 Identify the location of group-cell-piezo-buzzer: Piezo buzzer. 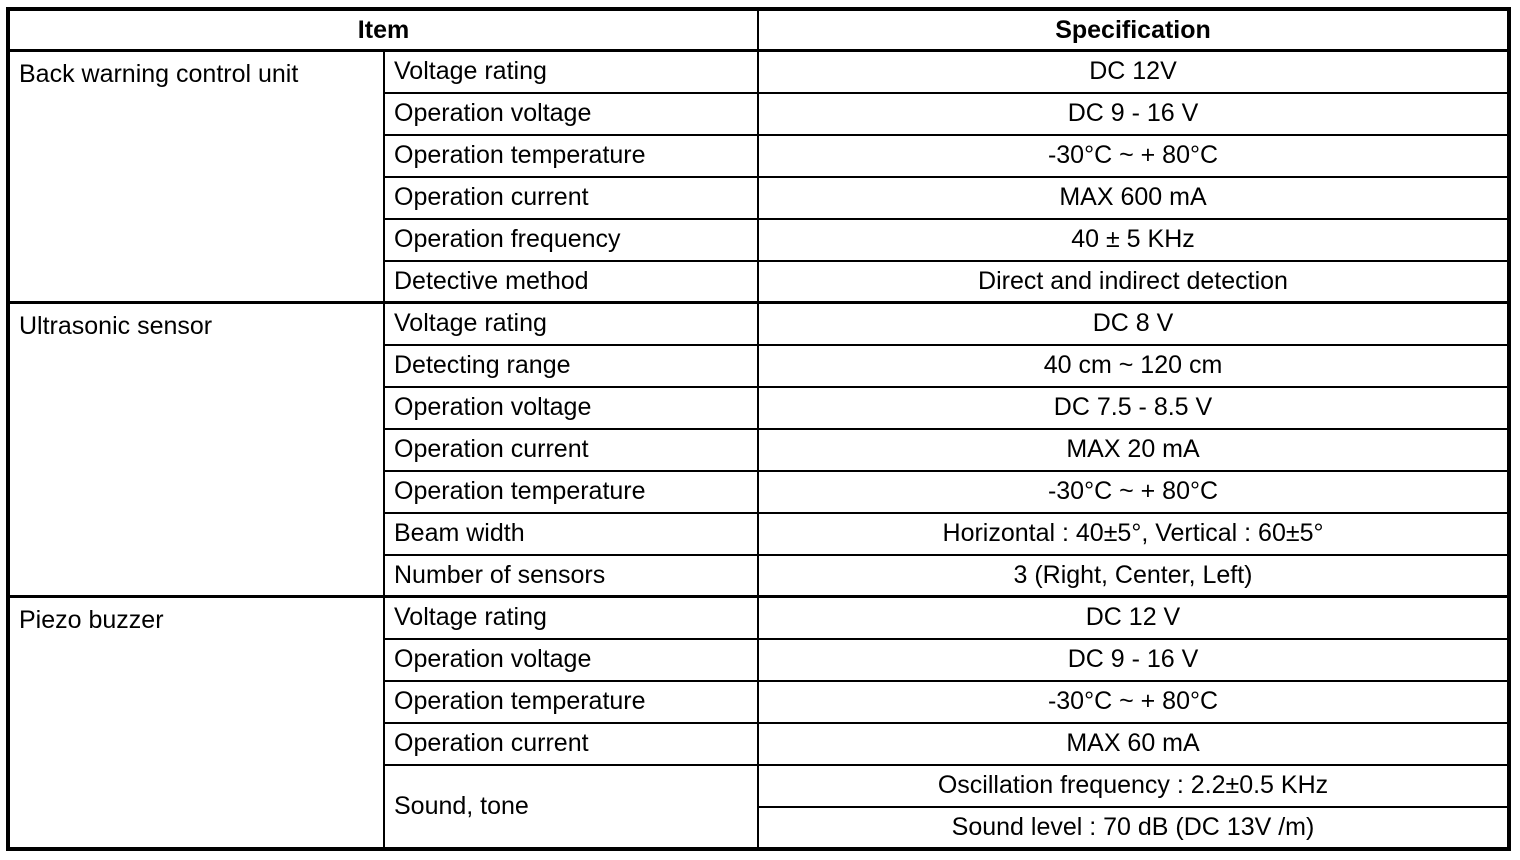
(196, 722).